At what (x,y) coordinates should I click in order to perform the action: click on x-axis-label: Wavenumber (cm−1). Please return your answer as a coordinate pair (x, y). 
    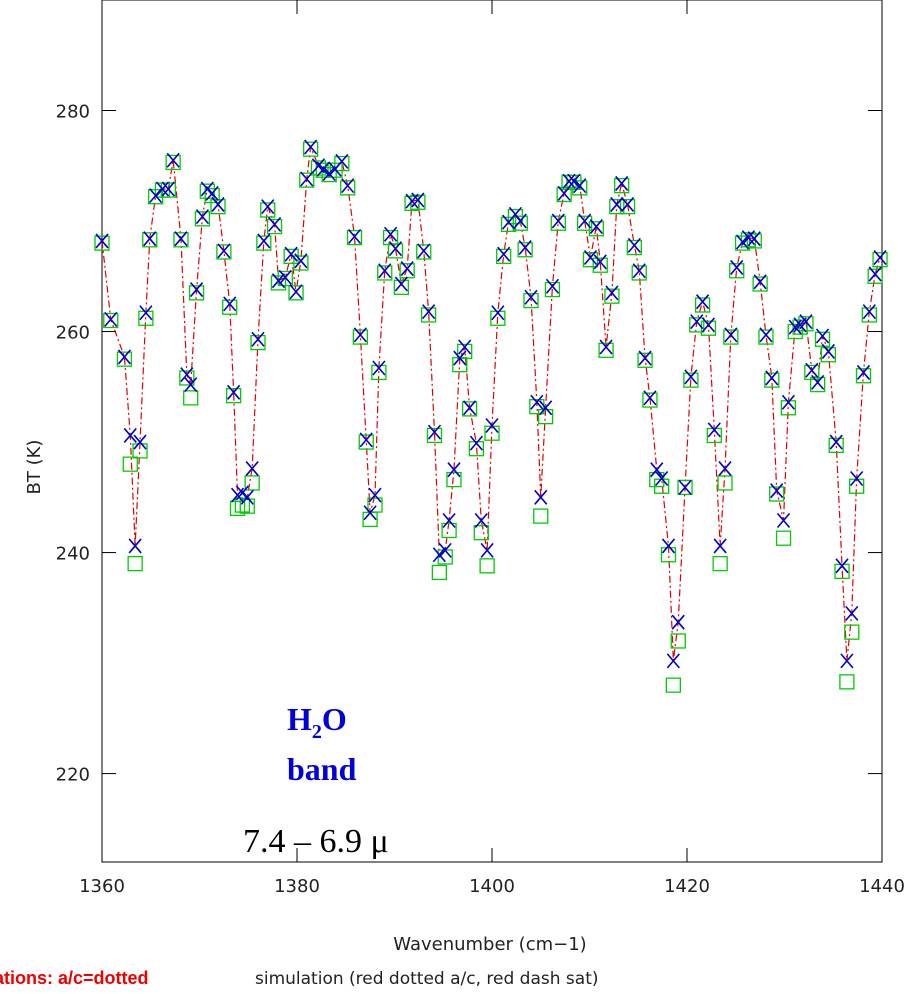
    Looking at the image, I should click on (489, 944).